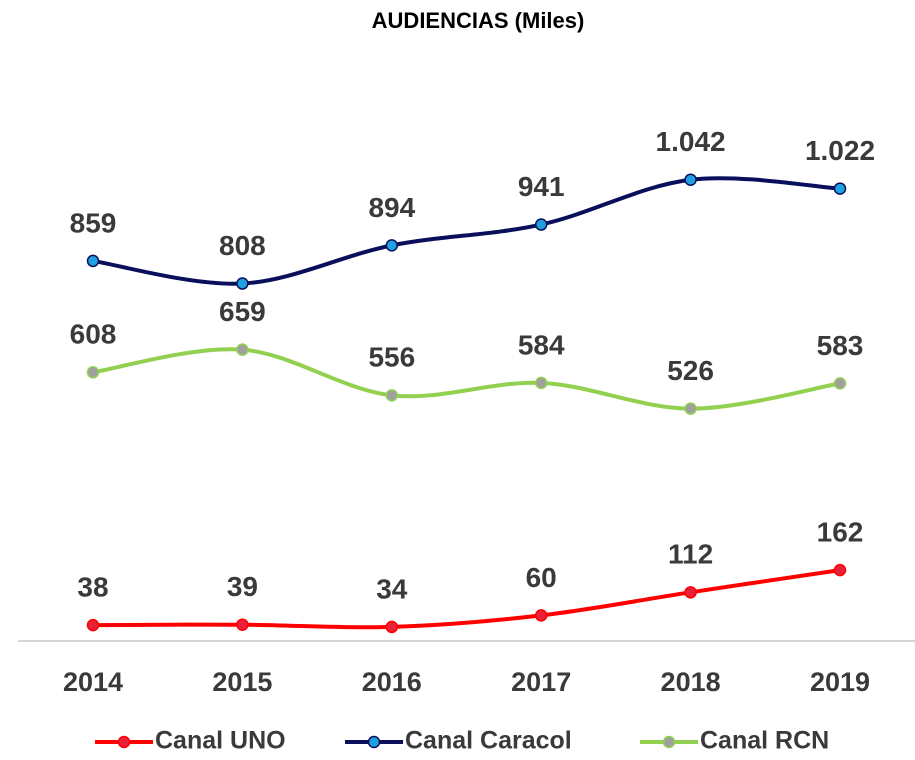 The height and width of the screenshot is (760, 915). Describe the element at coordinates (242, 682) in the screenshot. I see `x-tick-label: 2015` at that location.